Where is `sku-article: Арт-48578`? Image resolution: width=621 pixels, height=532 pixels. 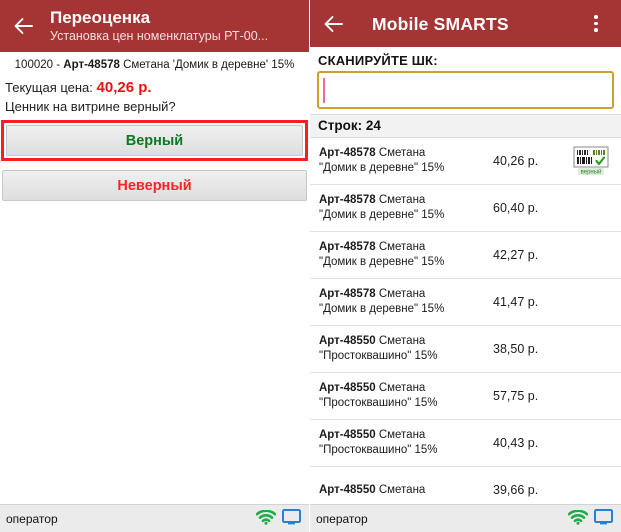 sku-article: Арт-48578 is located at coordinates (91, 65).